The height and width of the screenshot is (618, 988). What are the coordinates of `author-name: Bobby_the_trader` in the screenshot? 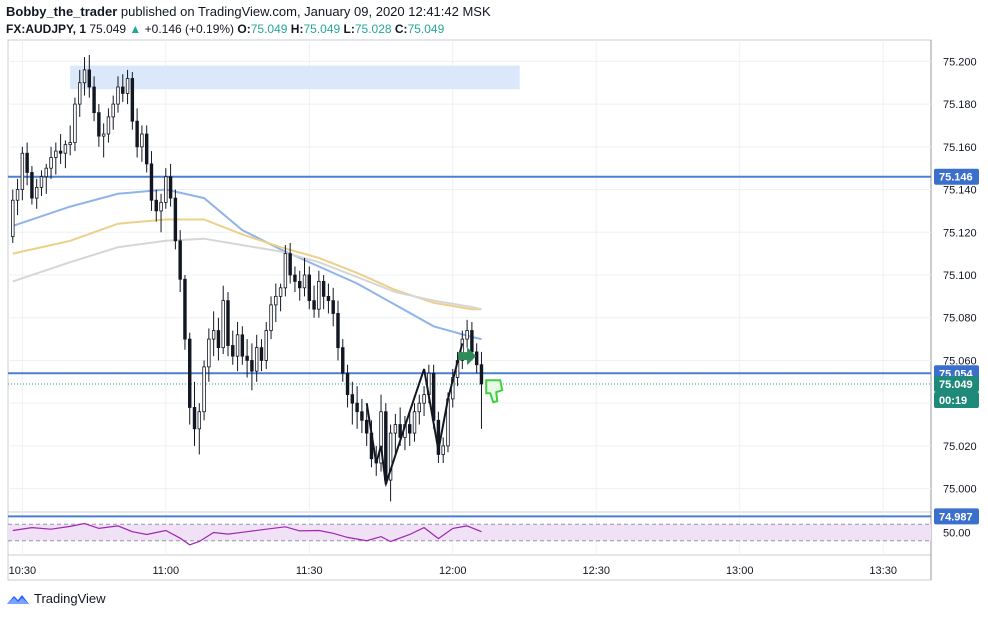 It's located at (62, 11).